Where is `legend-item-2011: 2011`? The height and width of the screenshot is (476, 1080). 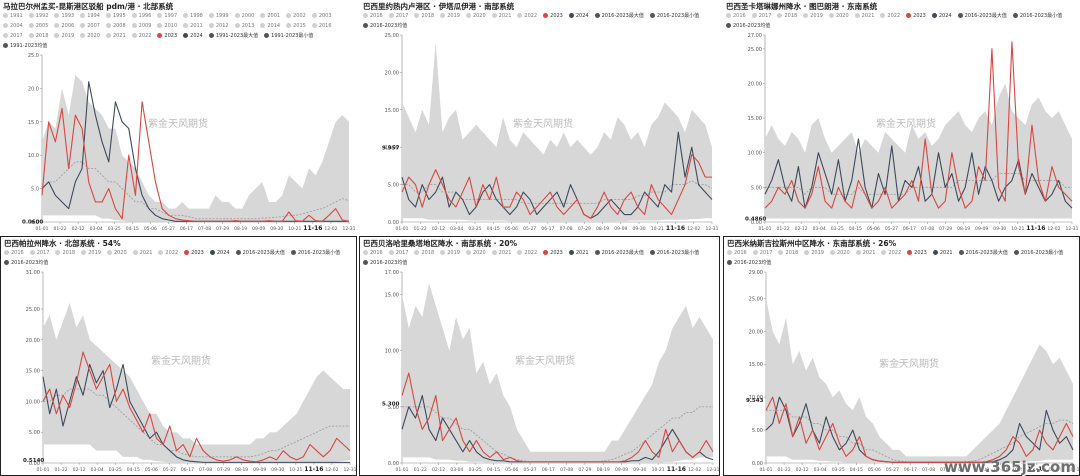 legend-item-2011: 2011 is located at coordinates (193, 26).